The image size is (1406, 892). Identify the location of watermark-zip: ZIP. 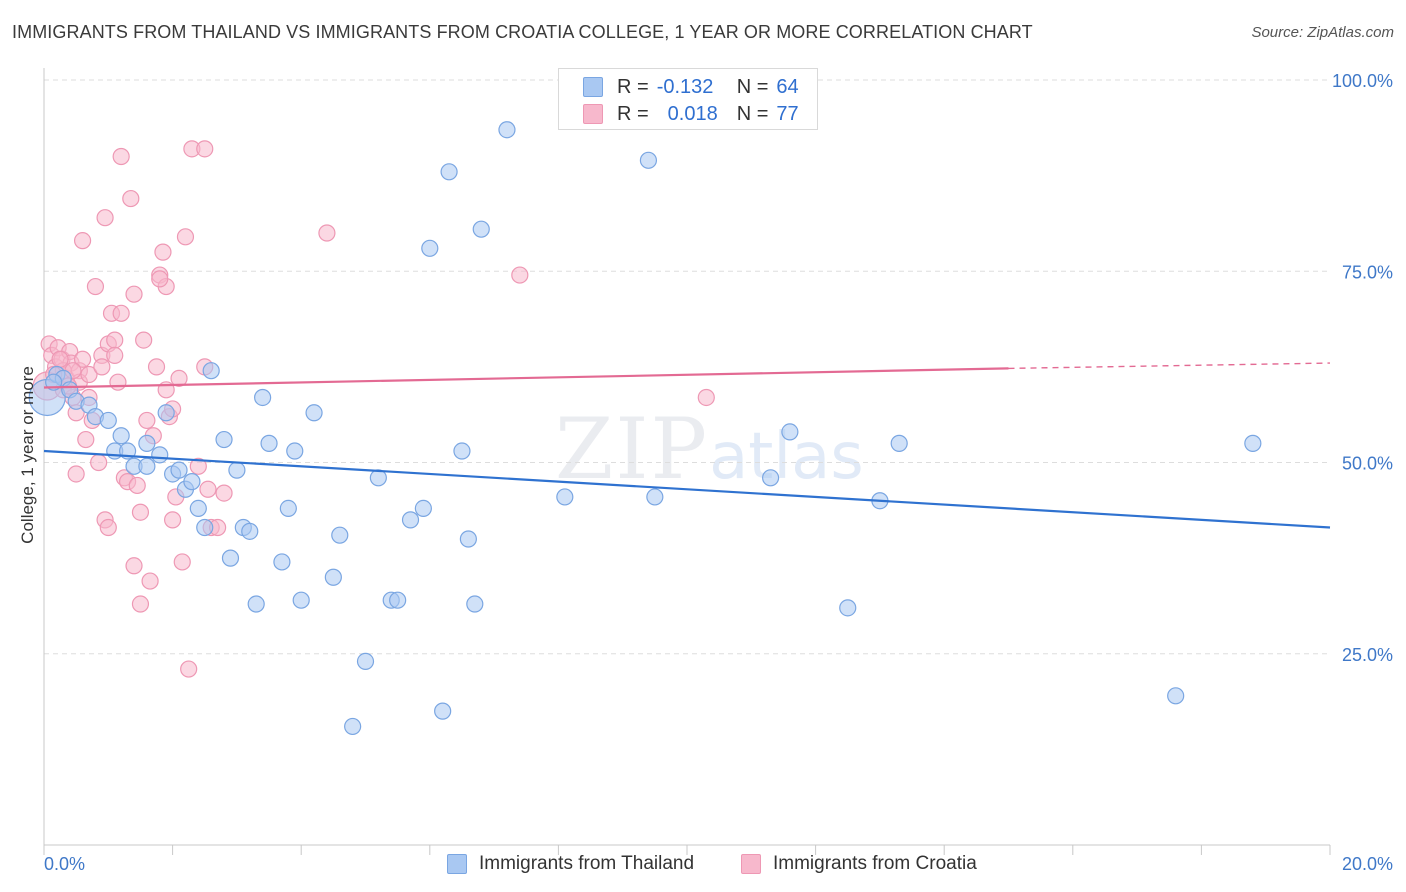
(632, 449).